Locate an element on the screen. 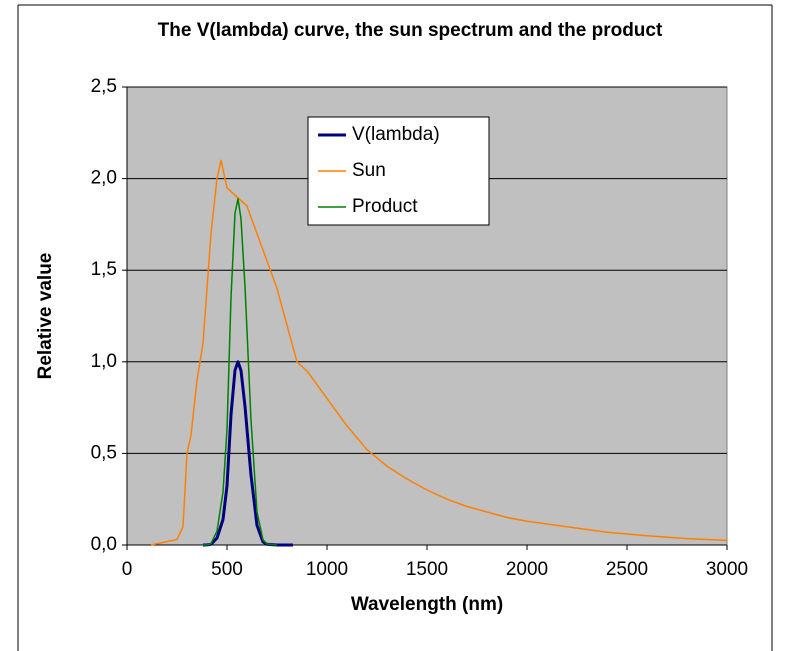 Image resolution: width=788 pixels, height=651 pixels. y-tick-label: 0,5 is located at coordinates (104, 452).